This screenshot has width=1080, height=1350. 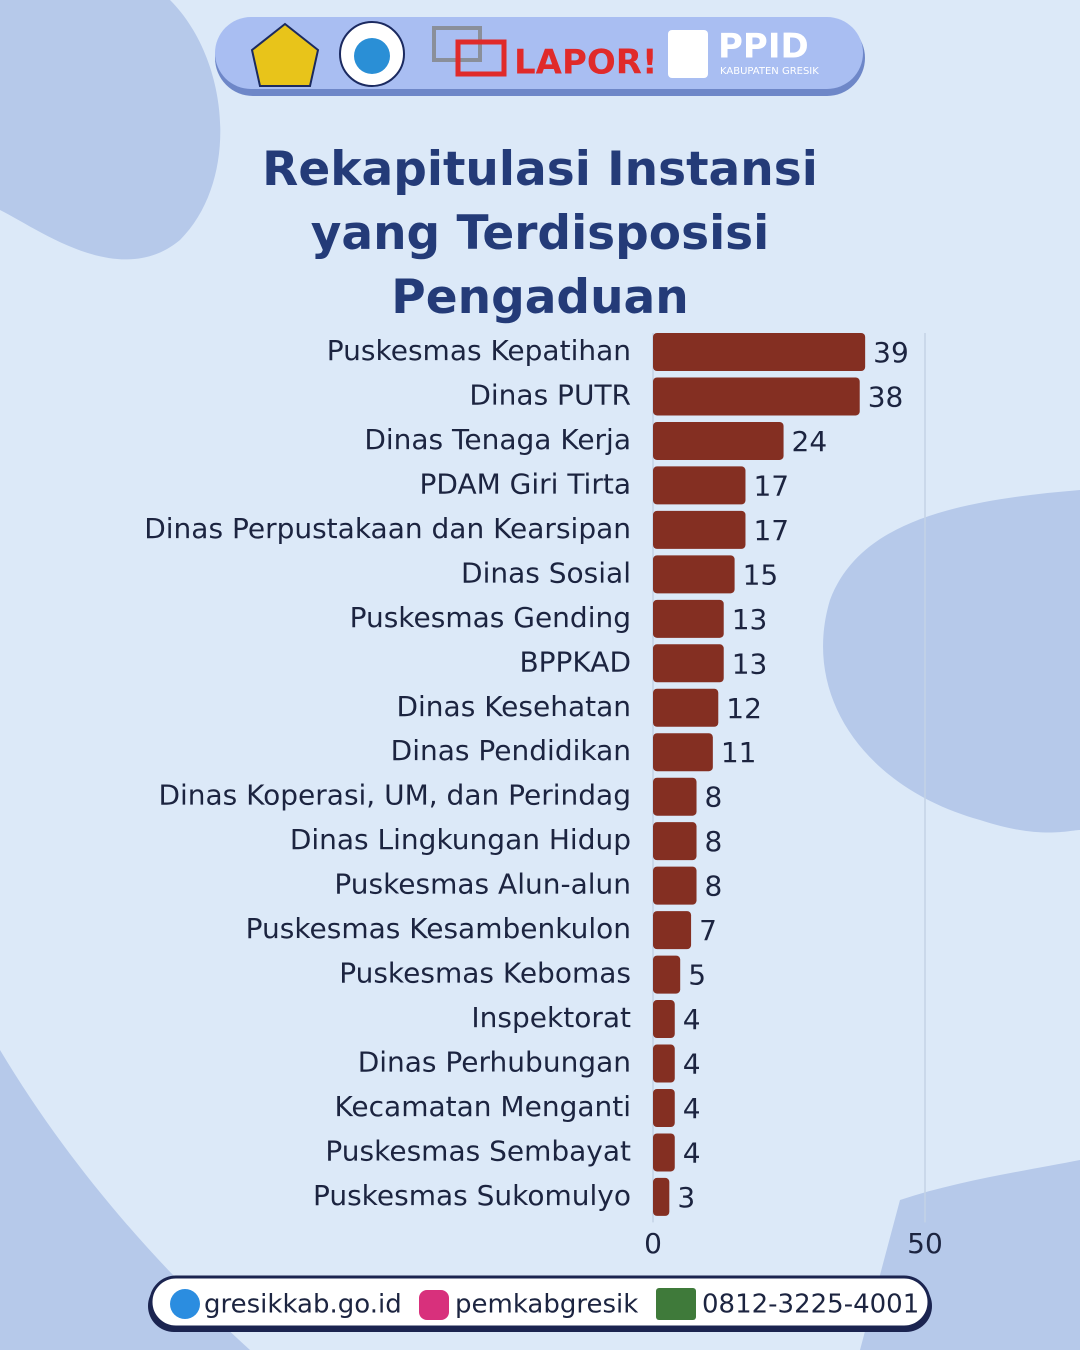 I want to click on value-label: 5, so click(x=697, y=975).